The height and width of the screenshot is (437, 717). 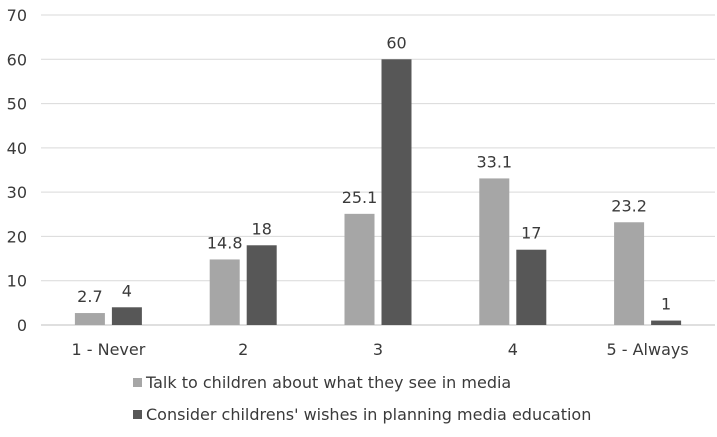 I want to click on y-tick-label: 70, so click(x=17, y=15).